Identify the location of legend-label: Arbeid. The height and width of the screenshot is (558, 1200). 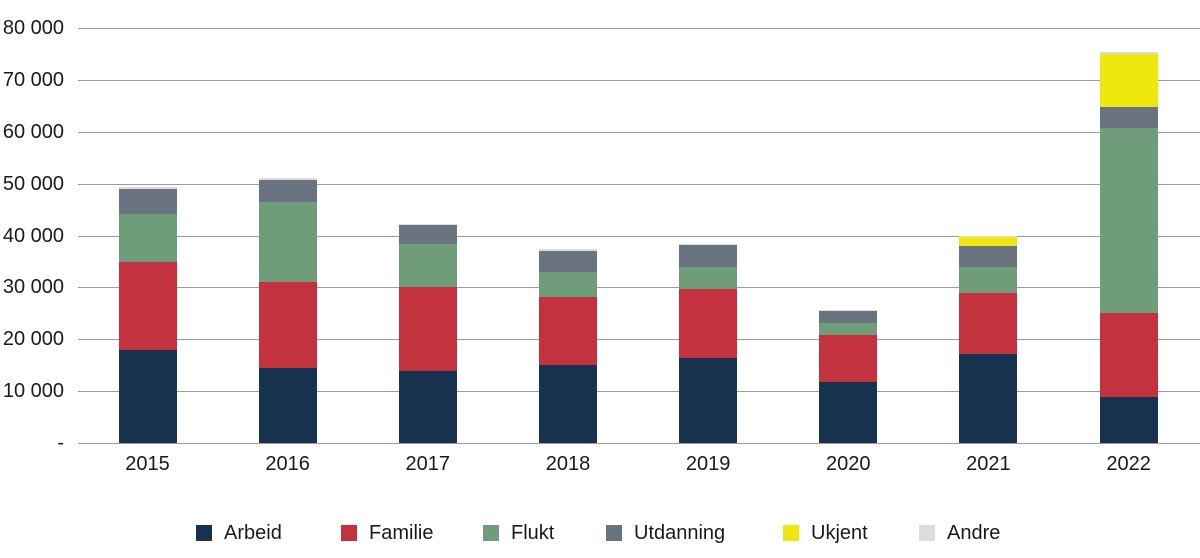
(253, 533).